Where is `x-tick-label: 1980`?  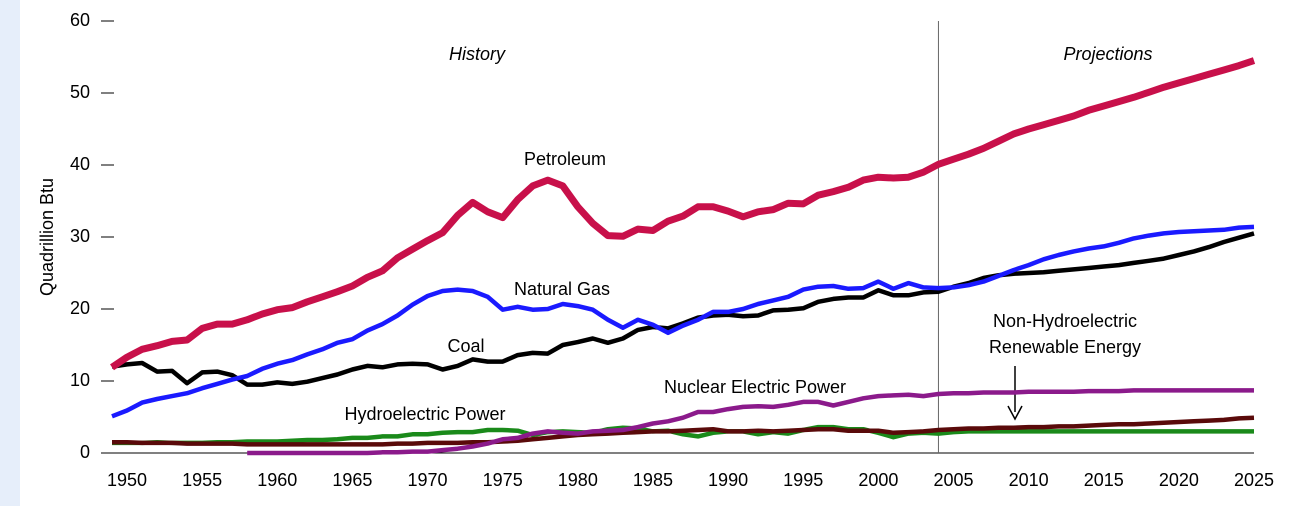 x-tick-label: 1980 is located at coordinates (578, 480).